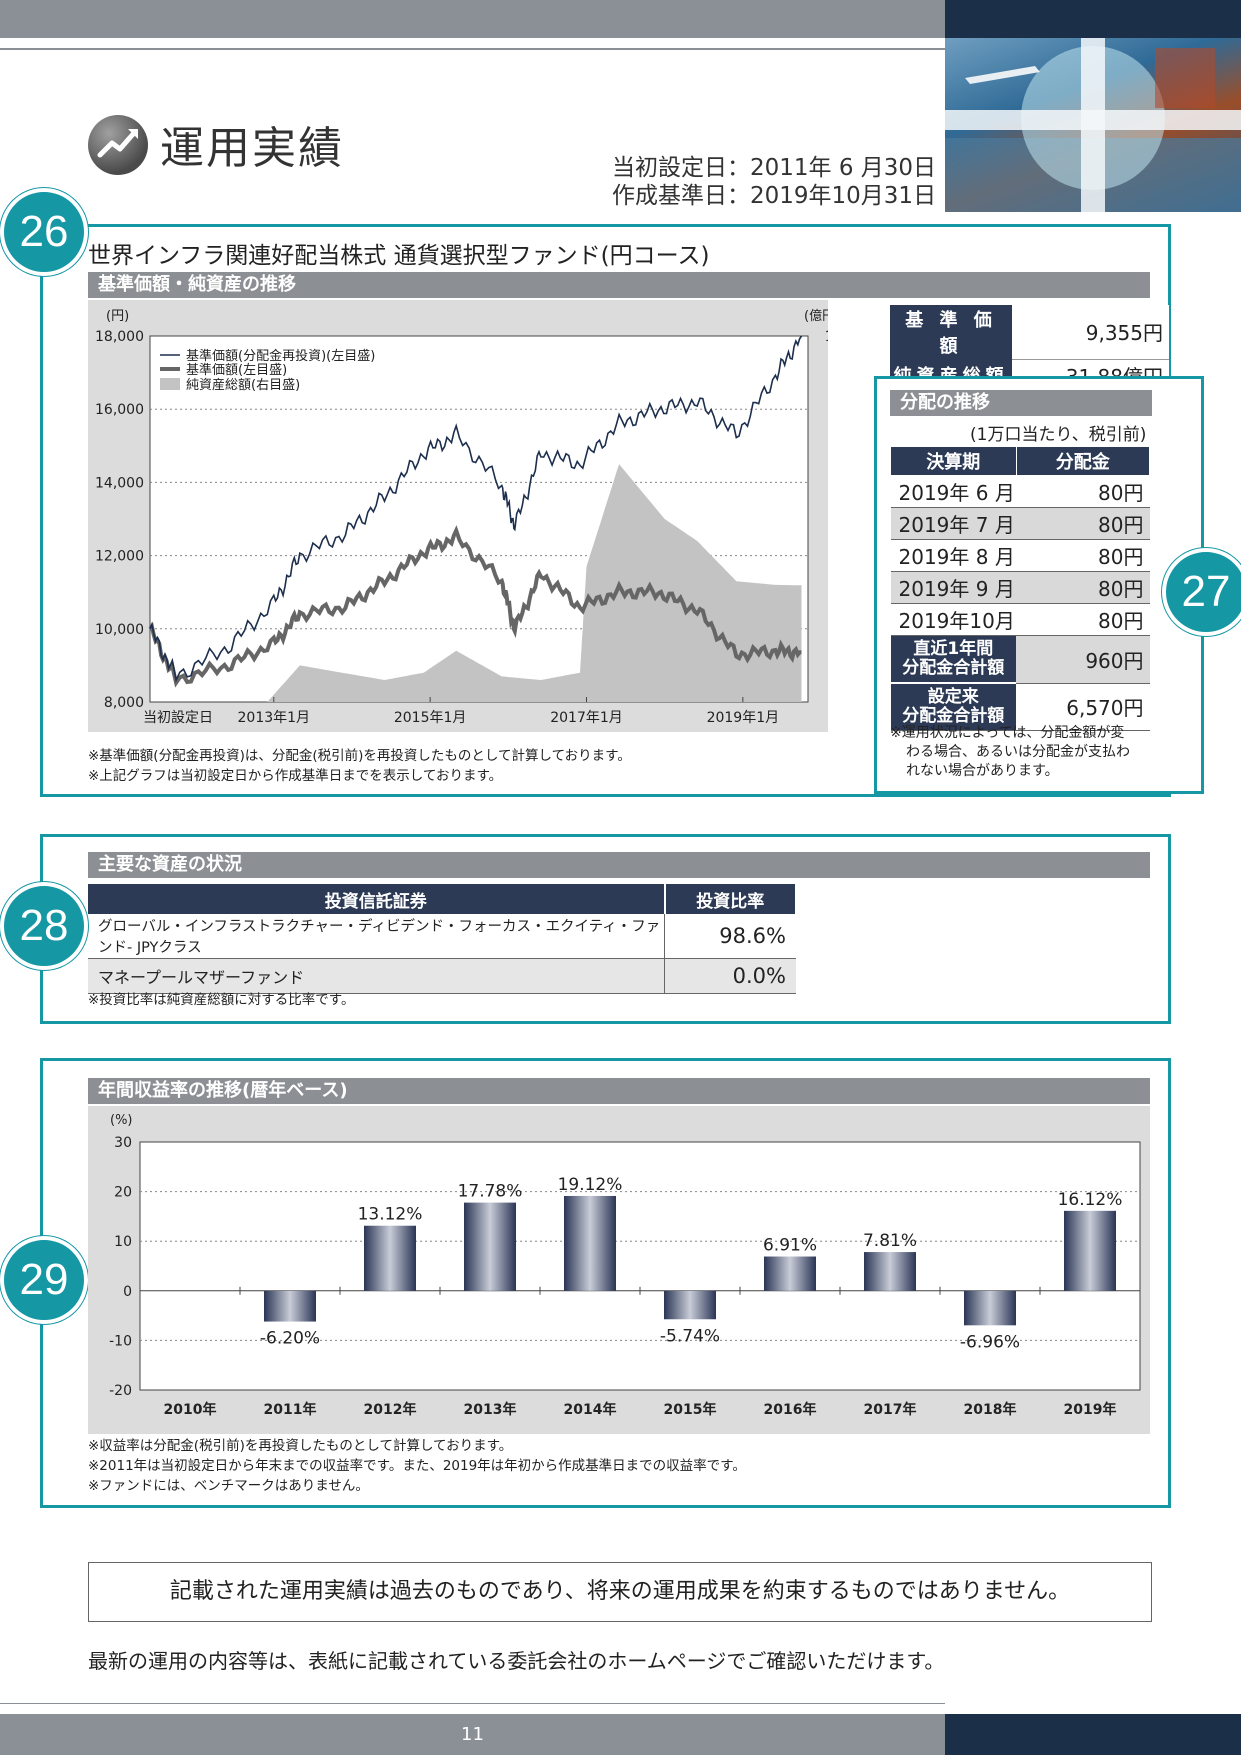 This screenshot has height=1755, width=1241. Describe the element at coordinates (1020, 659) in the screenshot. I see `total-row-1y: 直近1年間 分配金合計額 960円` at that location.